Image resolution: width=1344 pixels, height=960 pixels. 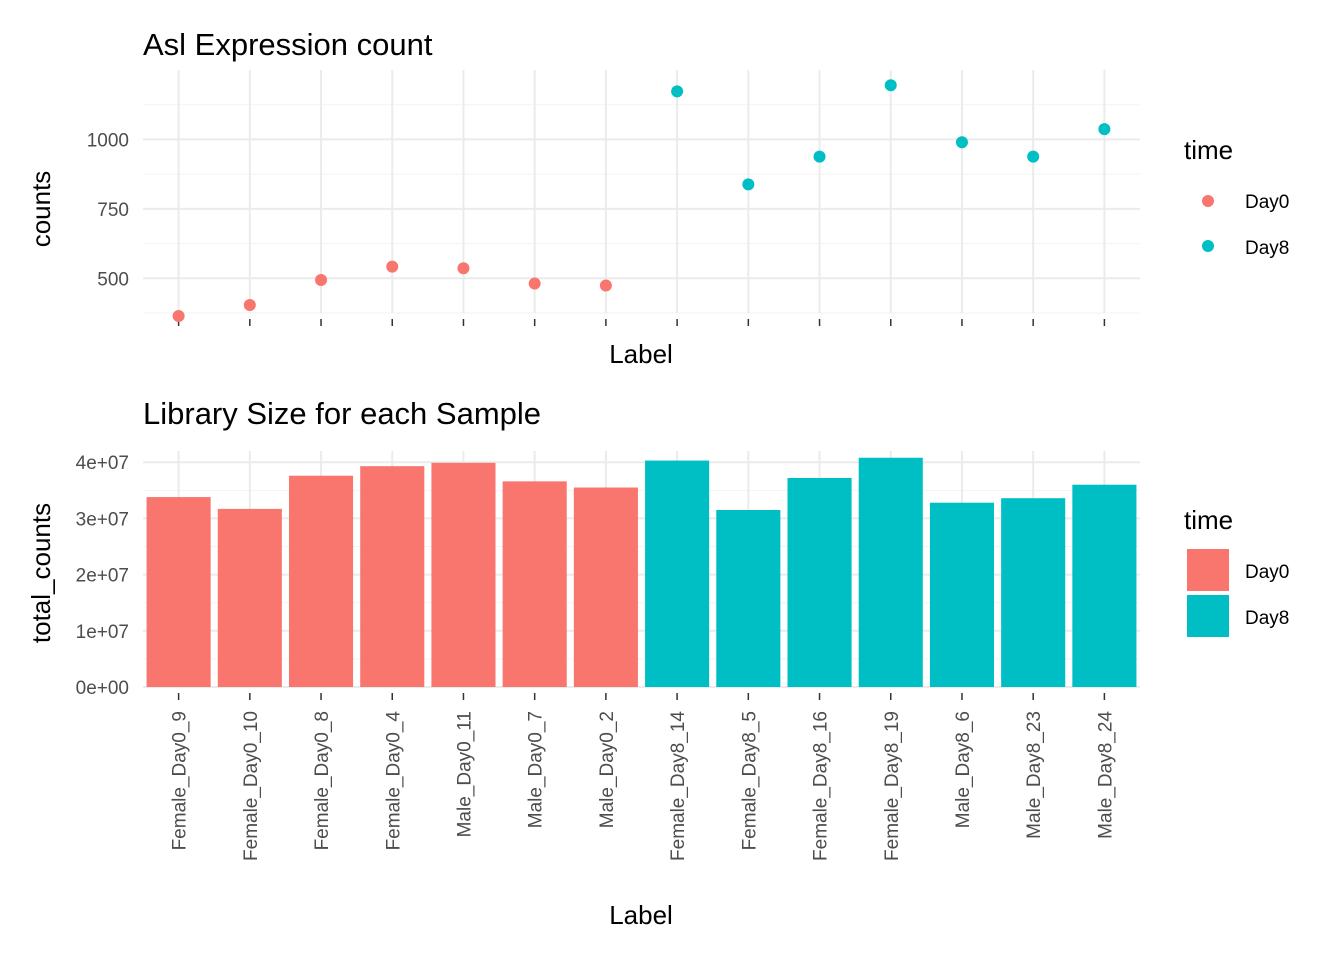 What do you see at coordinates (102, 632) in the screenshot?
I see `bar-y-tick-label: 1e+07` at bounding box center [102, 632].